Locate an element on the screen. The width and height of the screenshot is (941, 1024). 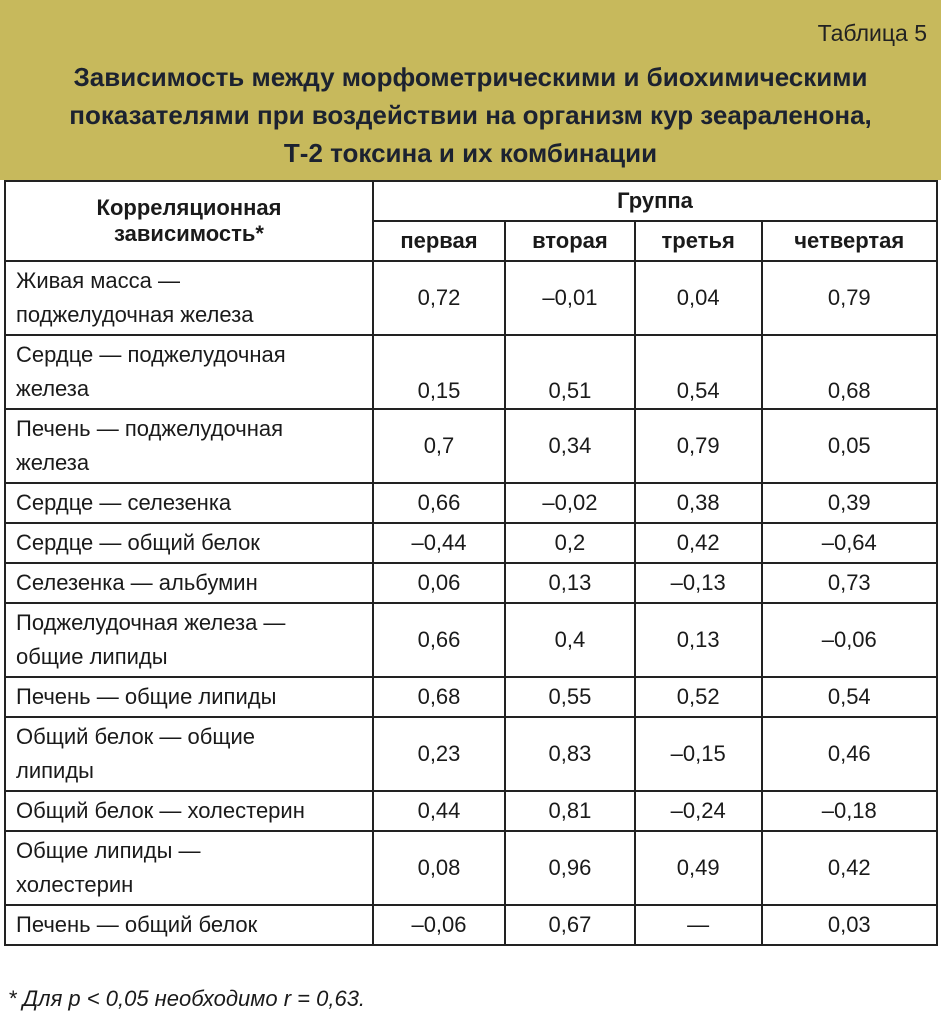
group-header: Группа is located at coordinates (655, 201).